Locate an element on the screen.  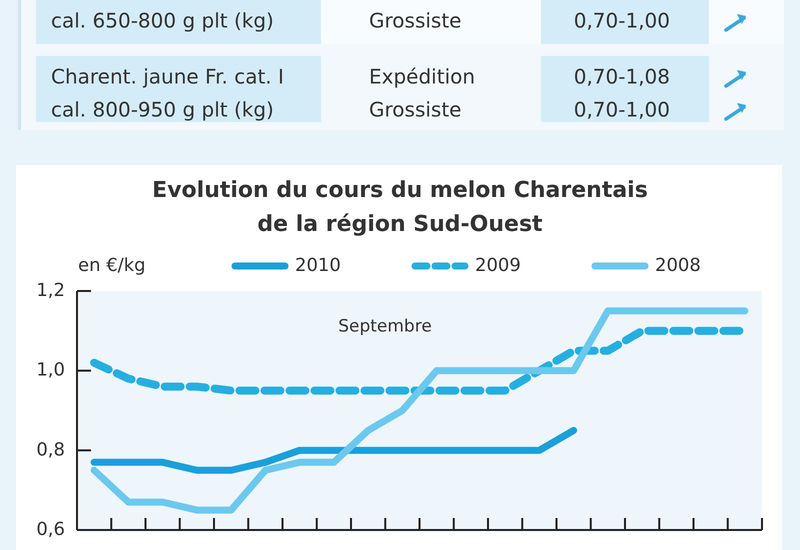
y-tick-label: 0,8 is located at coordinates (50, 449).